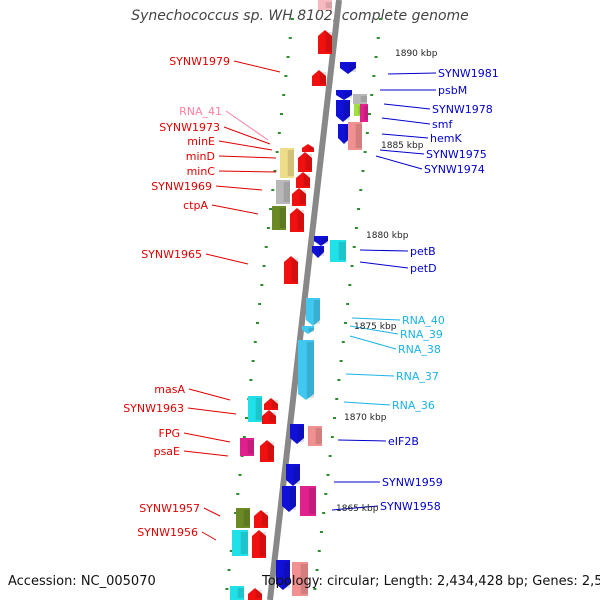 The height and width of the screenshot is (600, 600). What do you see at coordinates (82, 581) in the screenshot?
I see `accession-text: Accession: NC_005070` at bounding box center [82, 581].